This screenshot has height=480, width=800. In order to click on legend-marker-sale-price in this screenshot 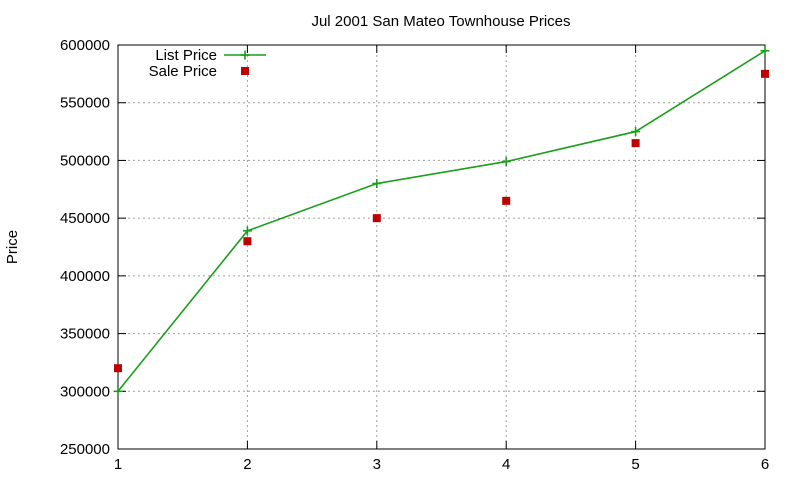, I will do `click(245, 71)`.